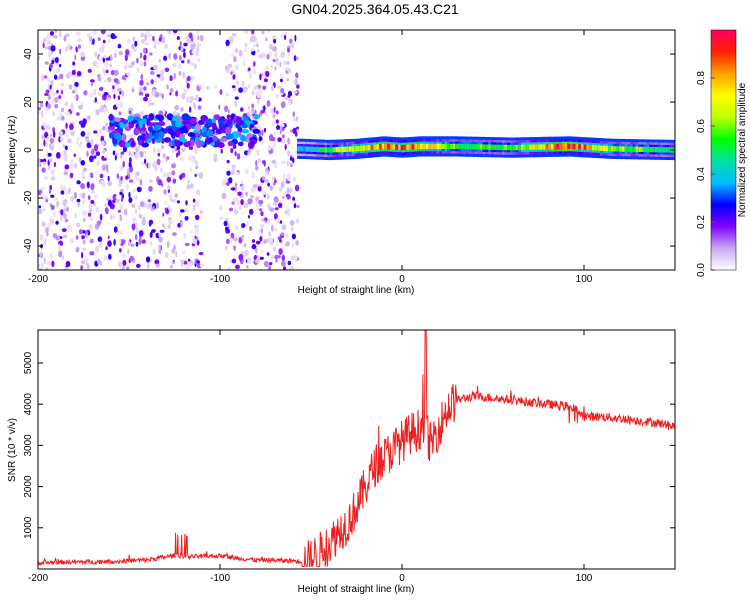  What do you see at coordinates (402, 279) in the screenshot?
I see `x-tick-label: 0` at bounding box center [402, 279].